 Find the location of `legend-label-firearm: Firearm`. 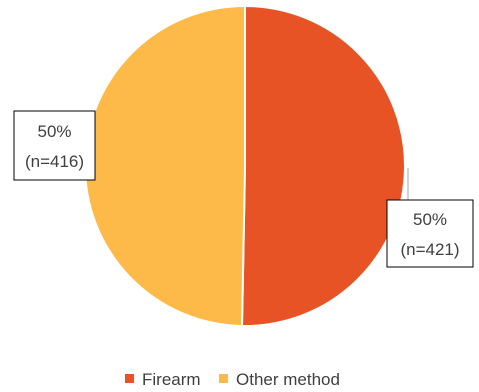

legend-label-firearm: Firearm is located at coordinates (171, 379).